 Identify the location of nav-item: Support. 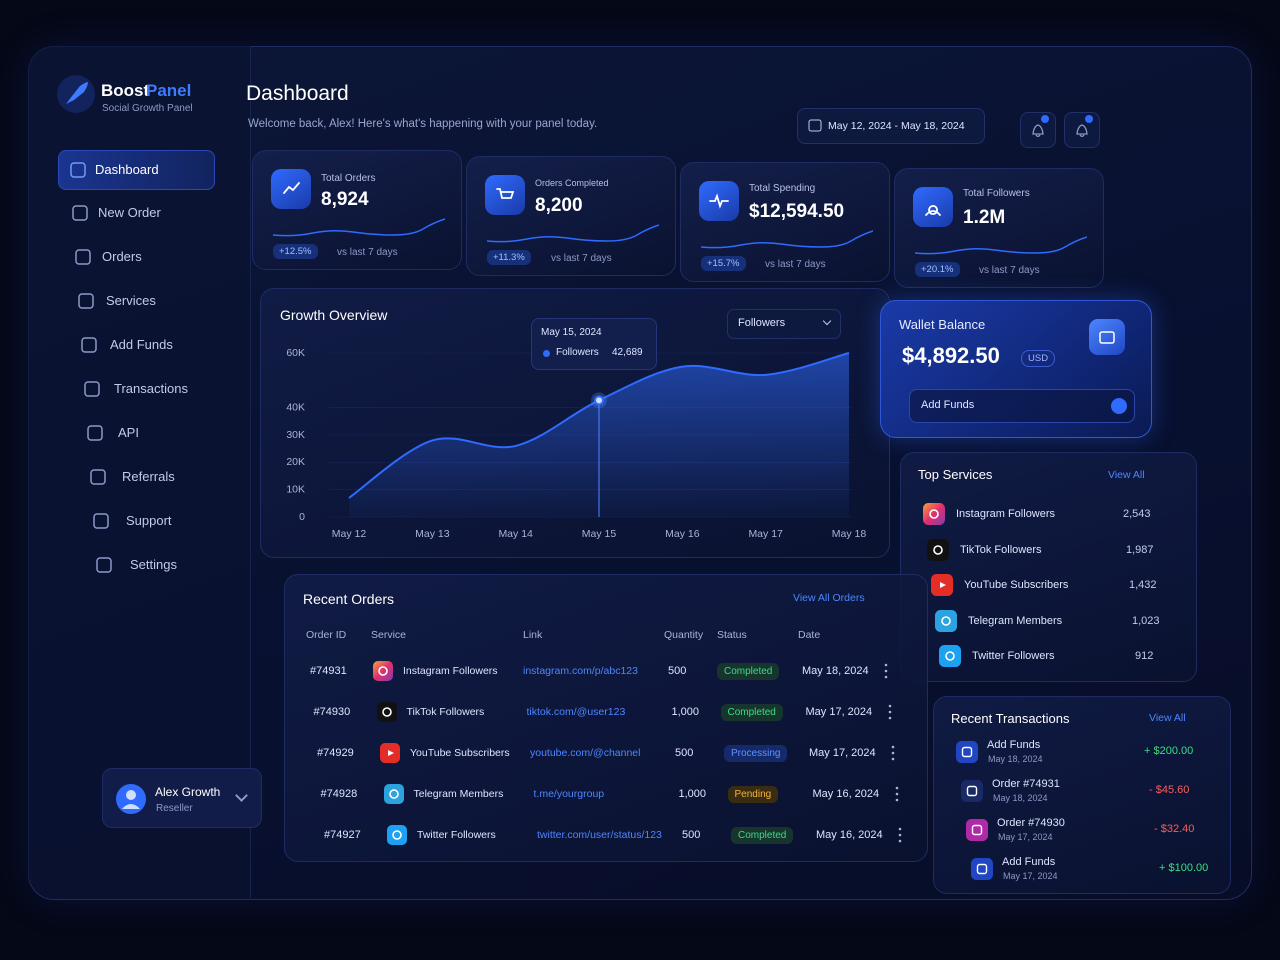
(159, 521).